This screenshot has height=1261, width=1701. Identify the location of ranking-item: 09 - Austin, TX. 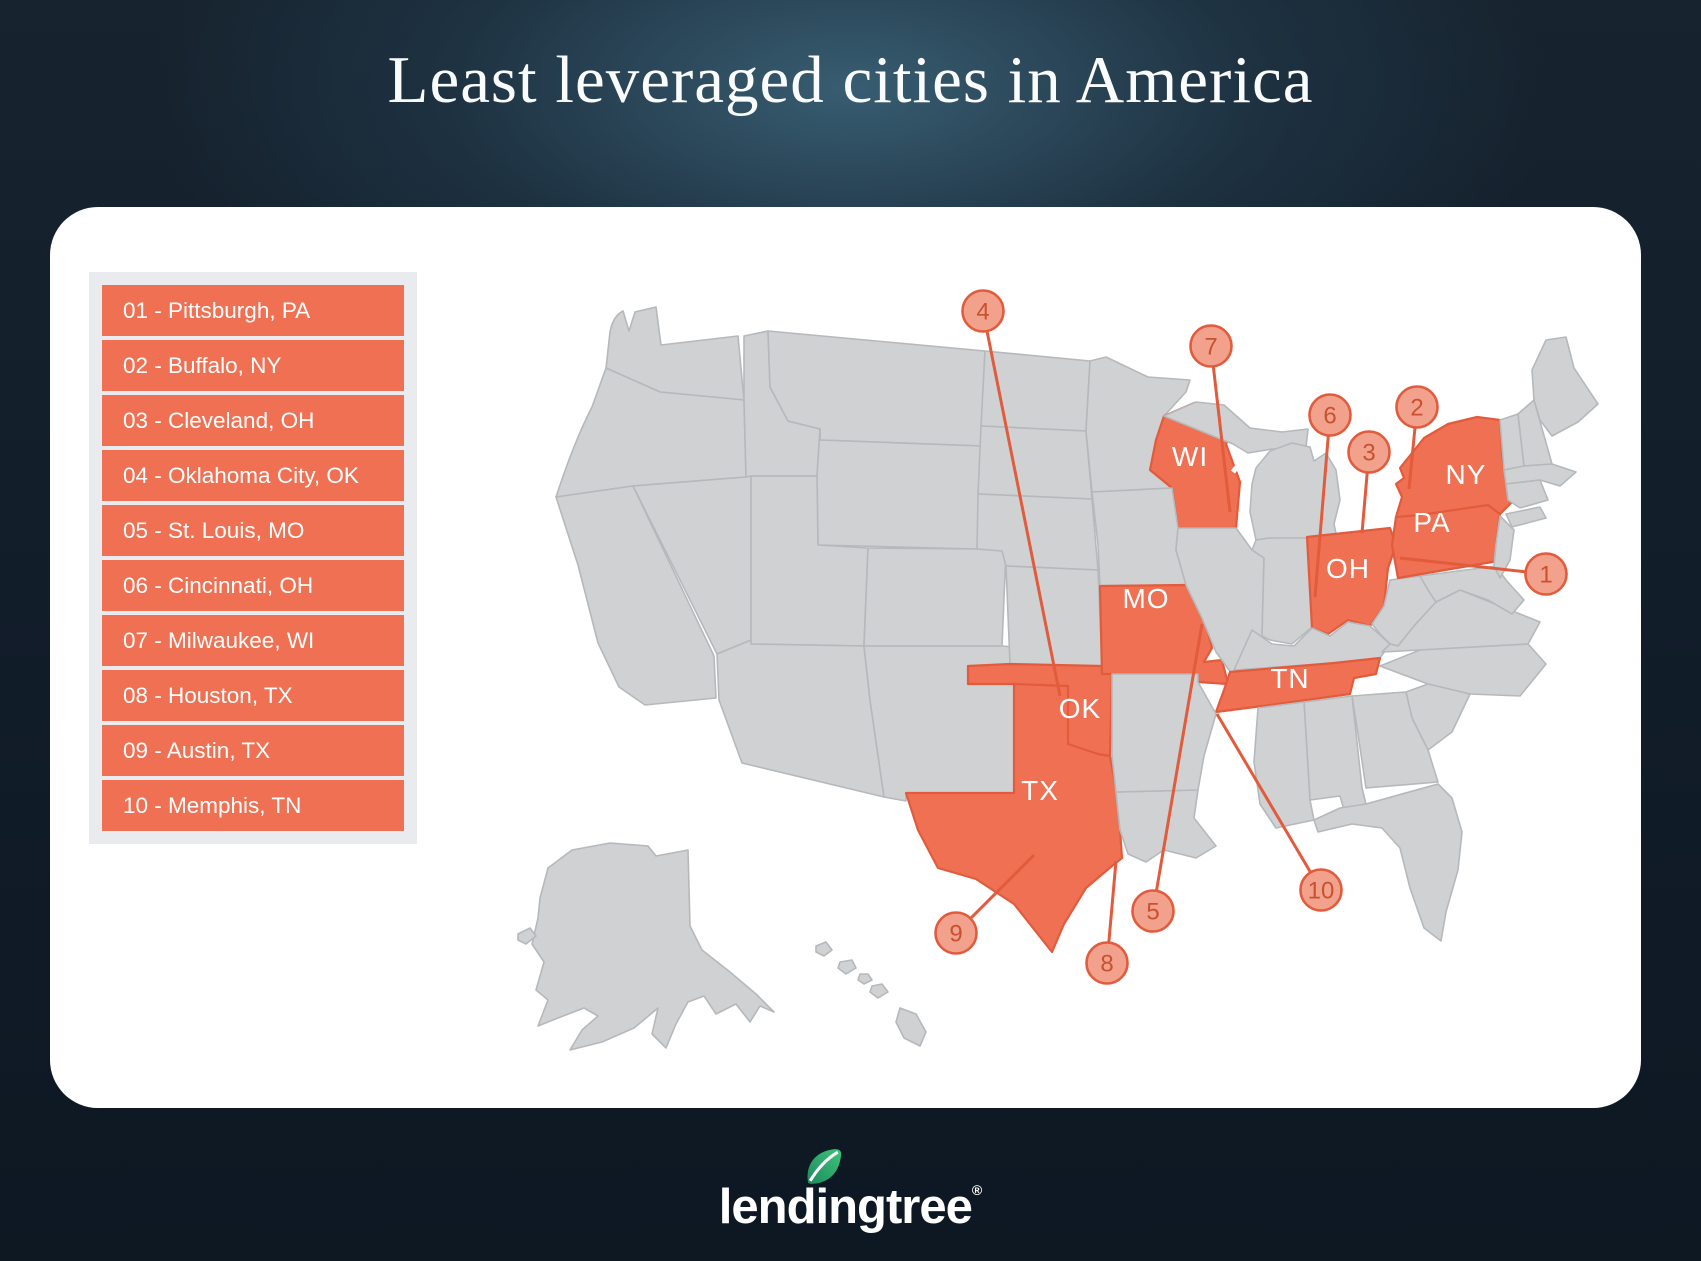
(253, 750).